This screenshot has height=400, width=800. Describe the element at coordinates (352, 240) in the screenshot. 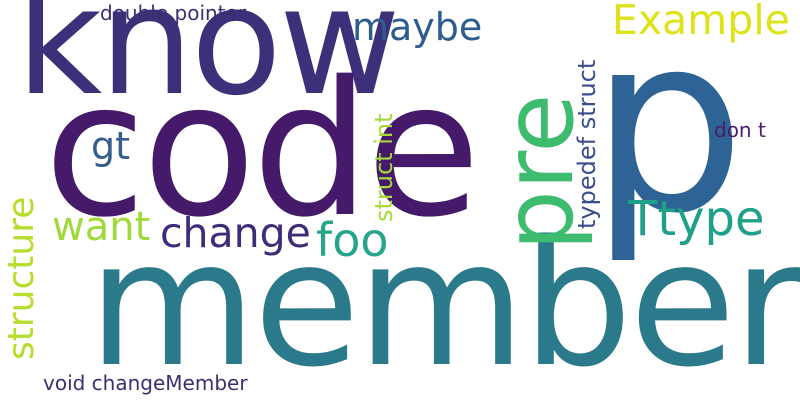

I see `word-foo: foo` at that location.